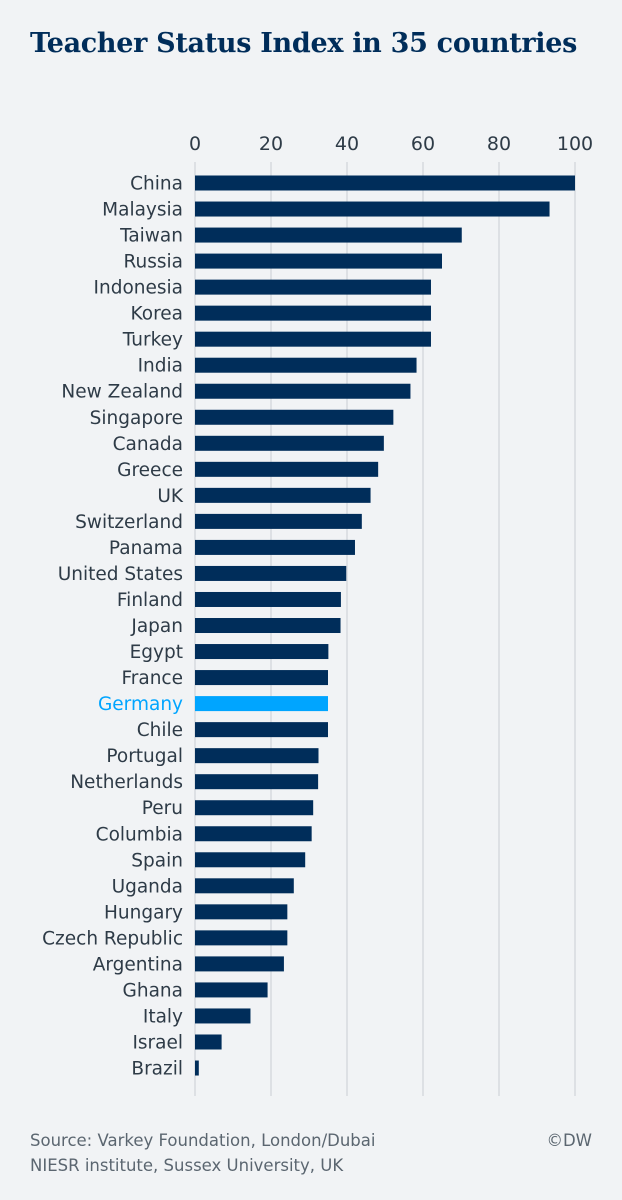 This screenshot has height=1200, width=622. Describe the element at coordinates (231, 990) in the screenshot. I see `bar-ghana` at that location.